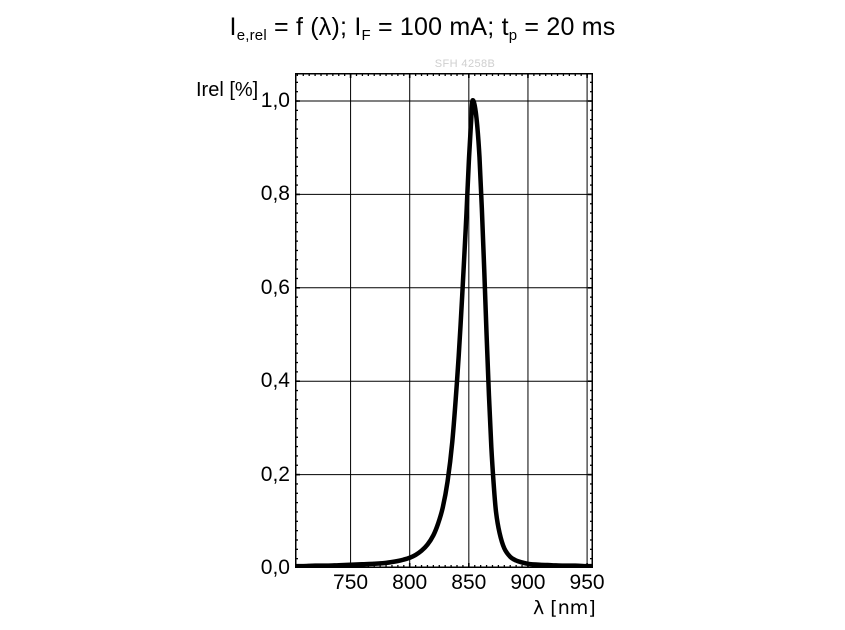 The height and width of the screenshot is (630, 845). I want to click on y-tick-label: 0,8, so click(275, 194).